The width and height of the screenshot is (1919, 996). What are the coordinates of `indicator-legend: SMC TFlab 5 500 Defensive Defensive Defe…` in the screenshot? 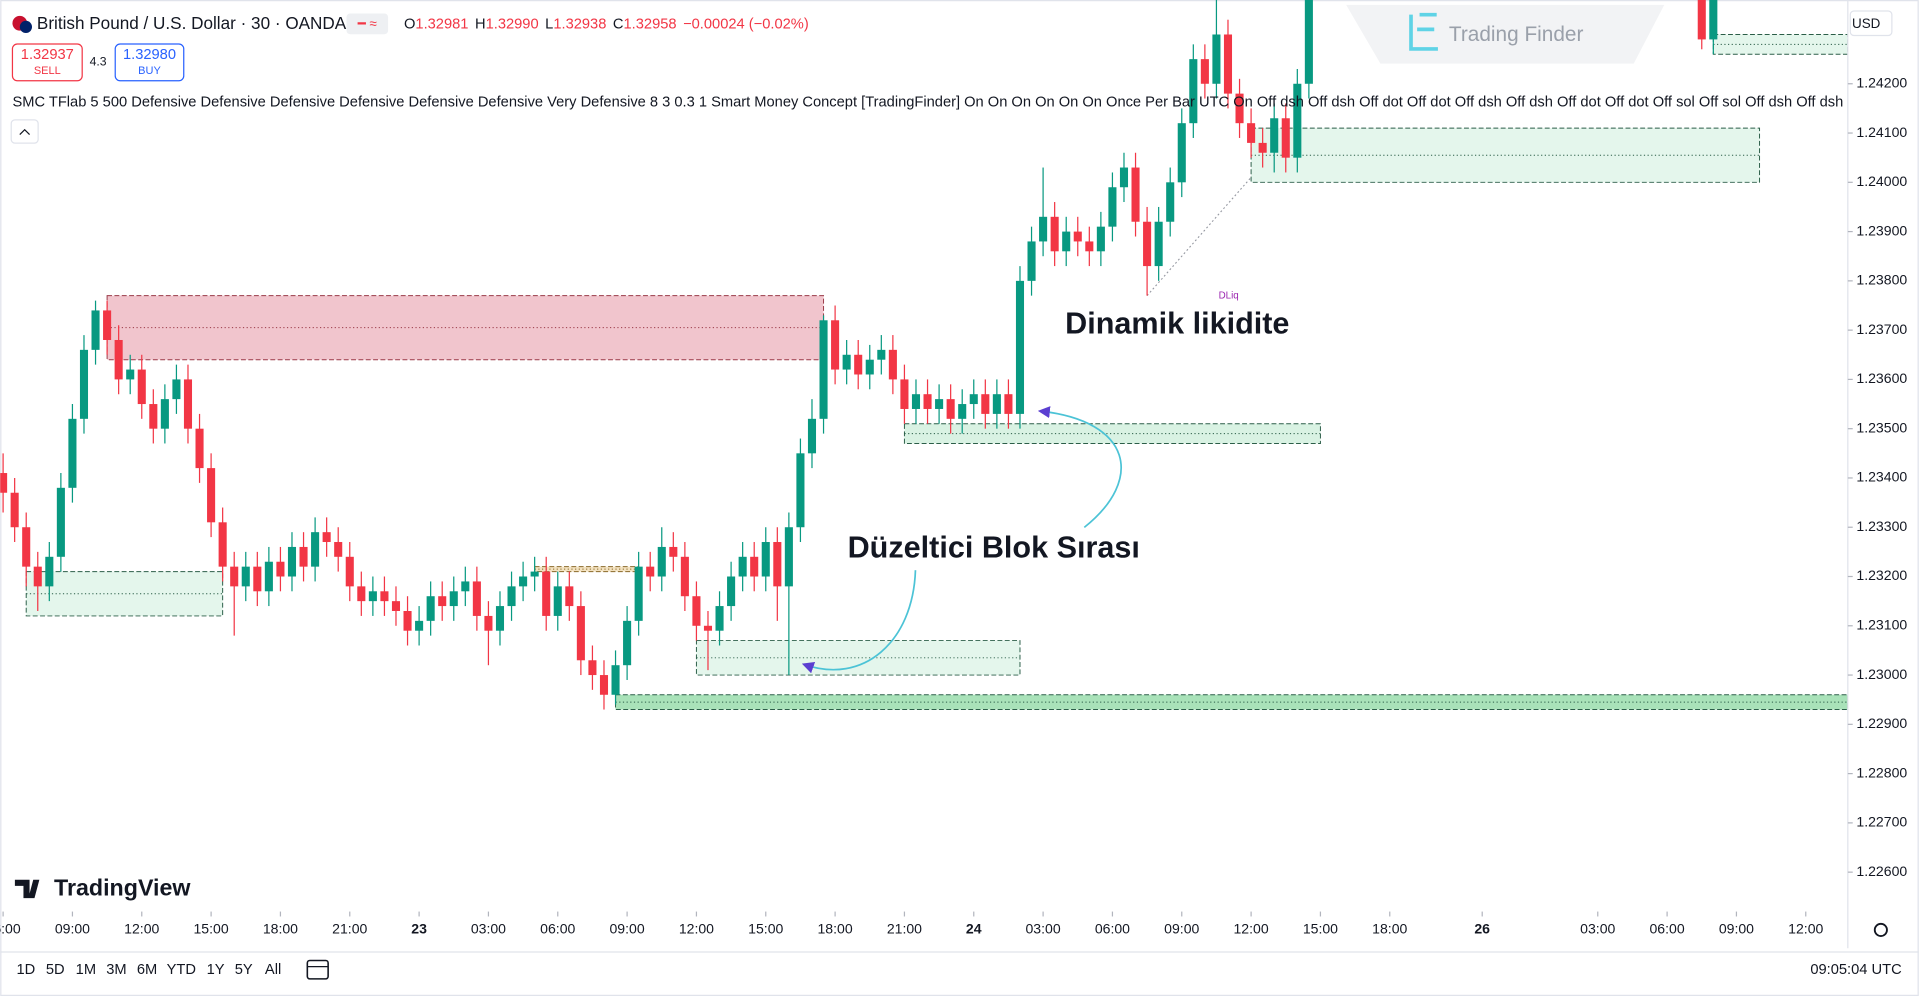 It's located at (927, 103).